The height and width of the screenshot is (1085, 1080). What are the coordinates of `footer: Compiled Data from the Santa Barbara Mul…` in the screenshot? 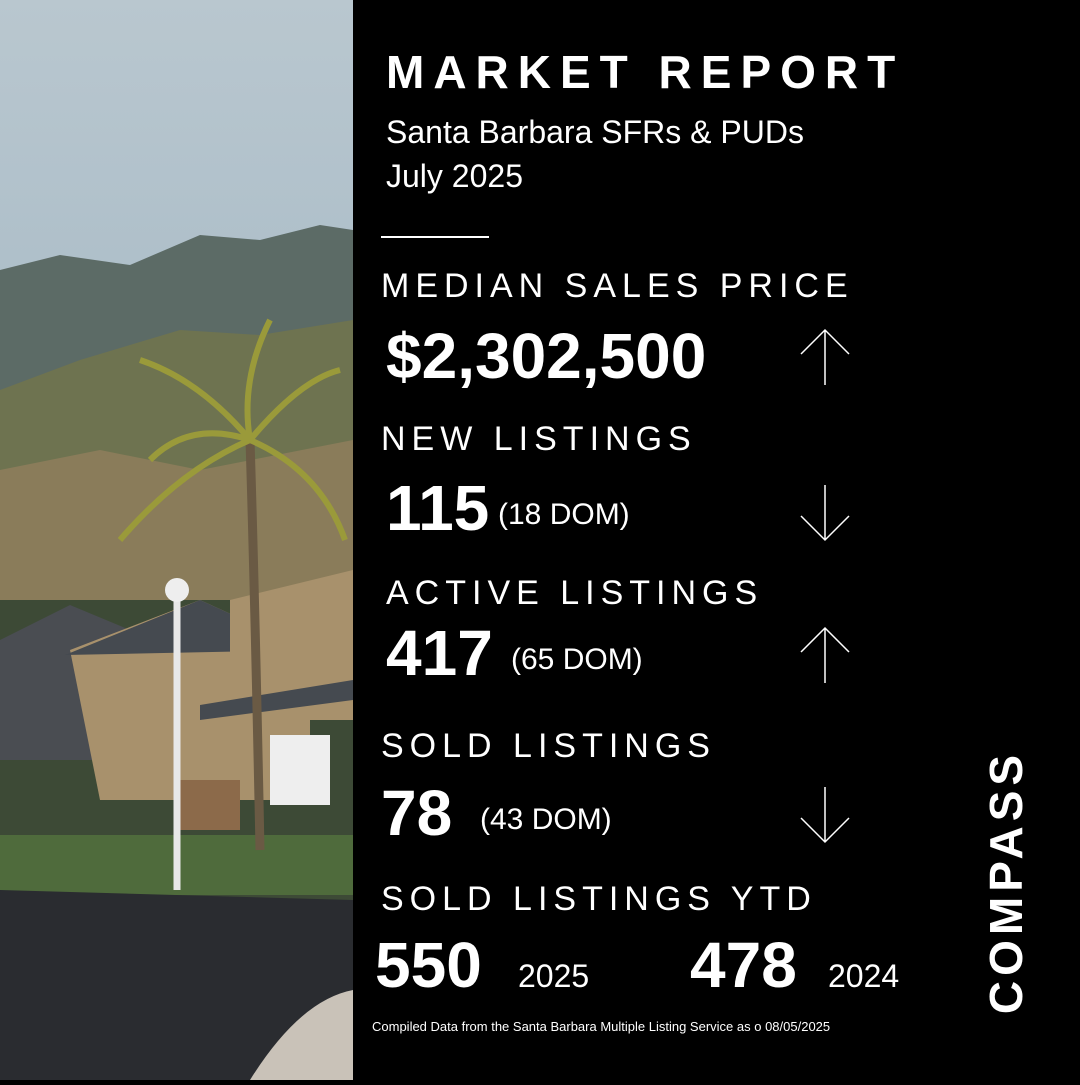 It's located at (601, 1026).